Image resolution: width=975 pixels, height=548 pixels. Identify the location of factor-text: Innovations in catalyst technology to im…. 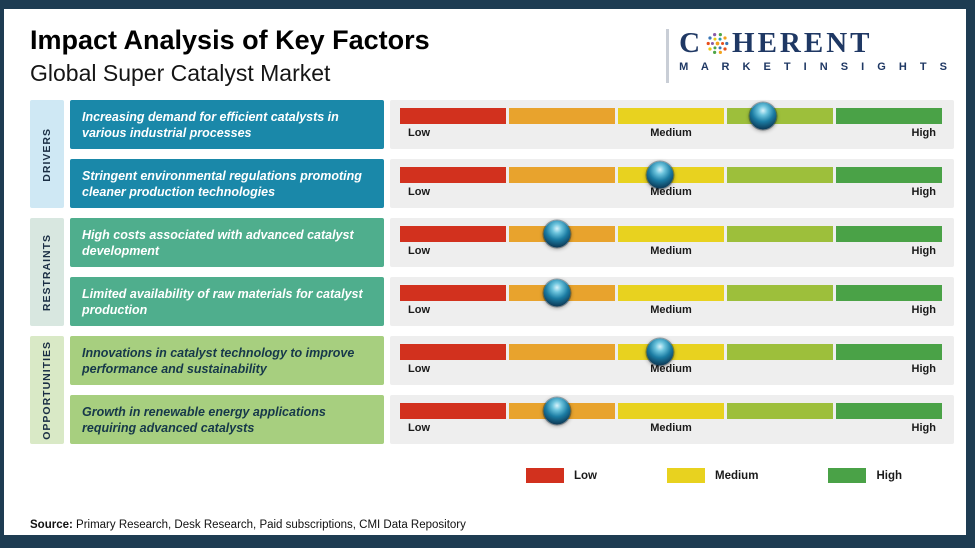
(218, 360).